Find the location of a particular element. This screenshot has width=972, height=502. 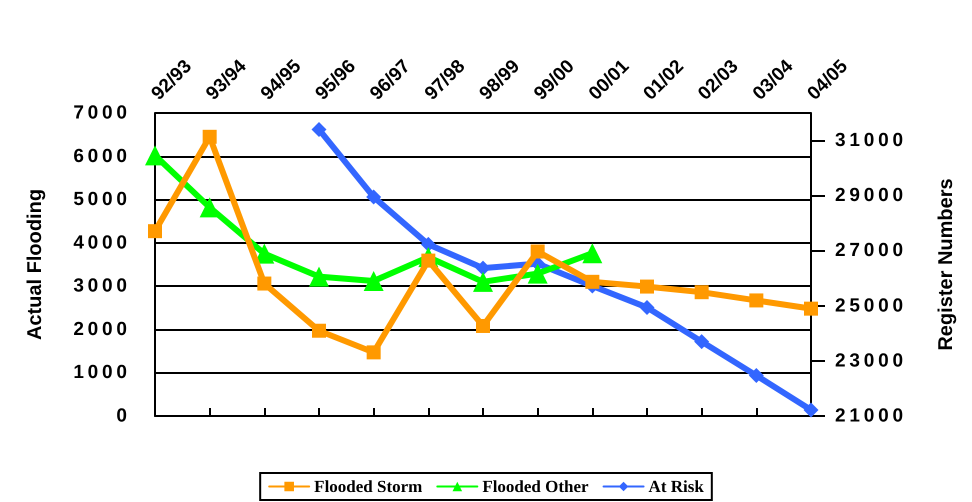

y2-tick-label: 3 1 0 0 0 is located at coordinates (869, 141).